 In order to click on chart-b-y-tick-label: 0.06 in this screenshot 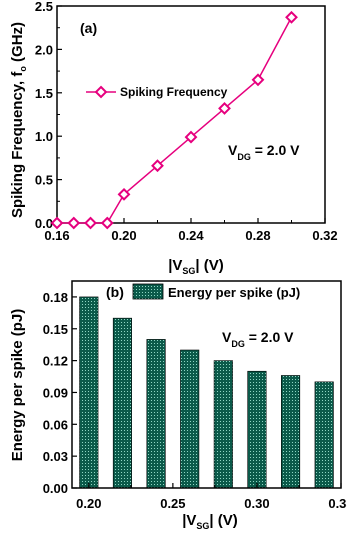, I will do `click(55, 424)`.